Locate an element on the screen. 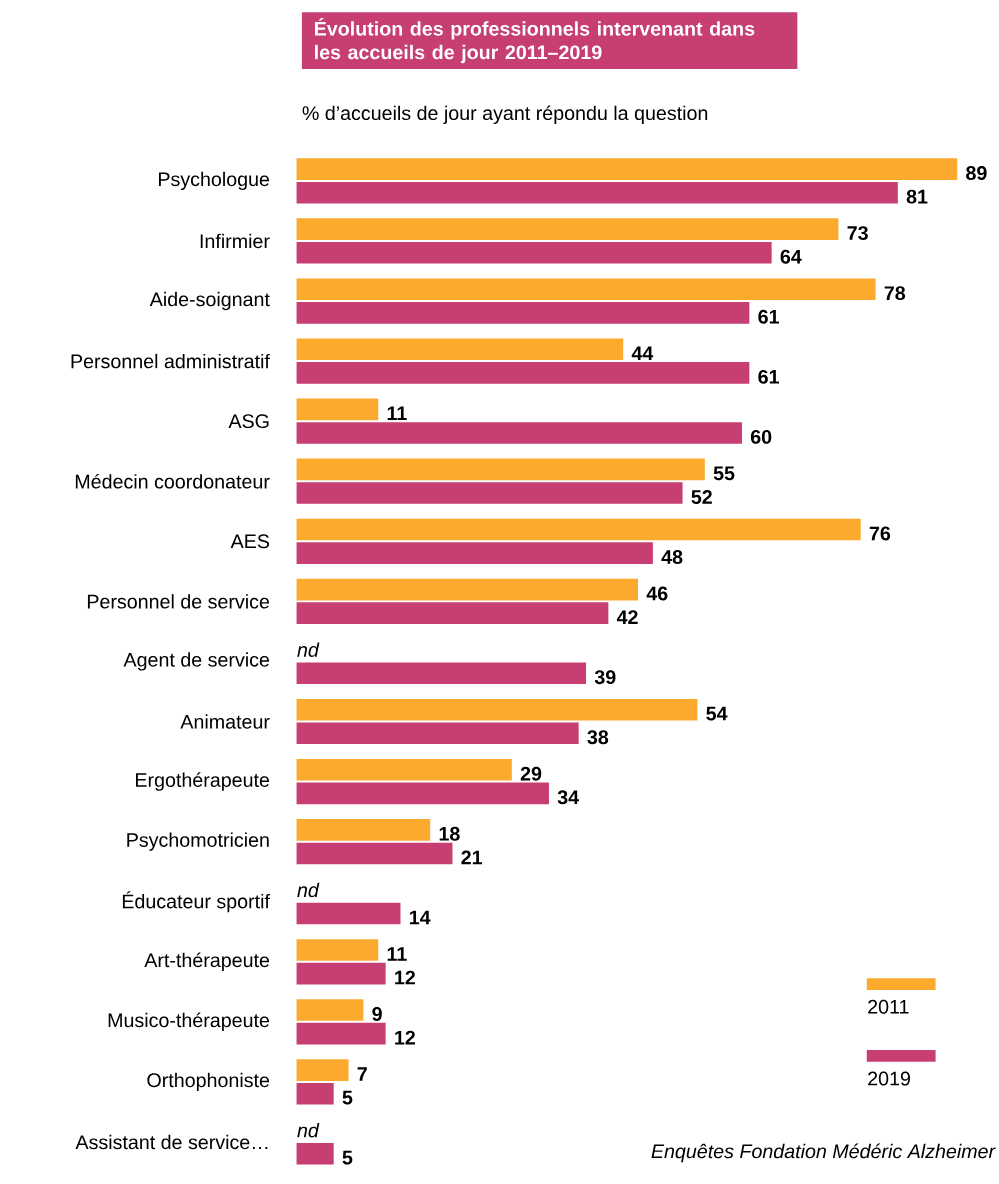 Image resolution: width=999 pixels, height=1184 pixels. data-label: 46 is located at coordinates (657, 593).